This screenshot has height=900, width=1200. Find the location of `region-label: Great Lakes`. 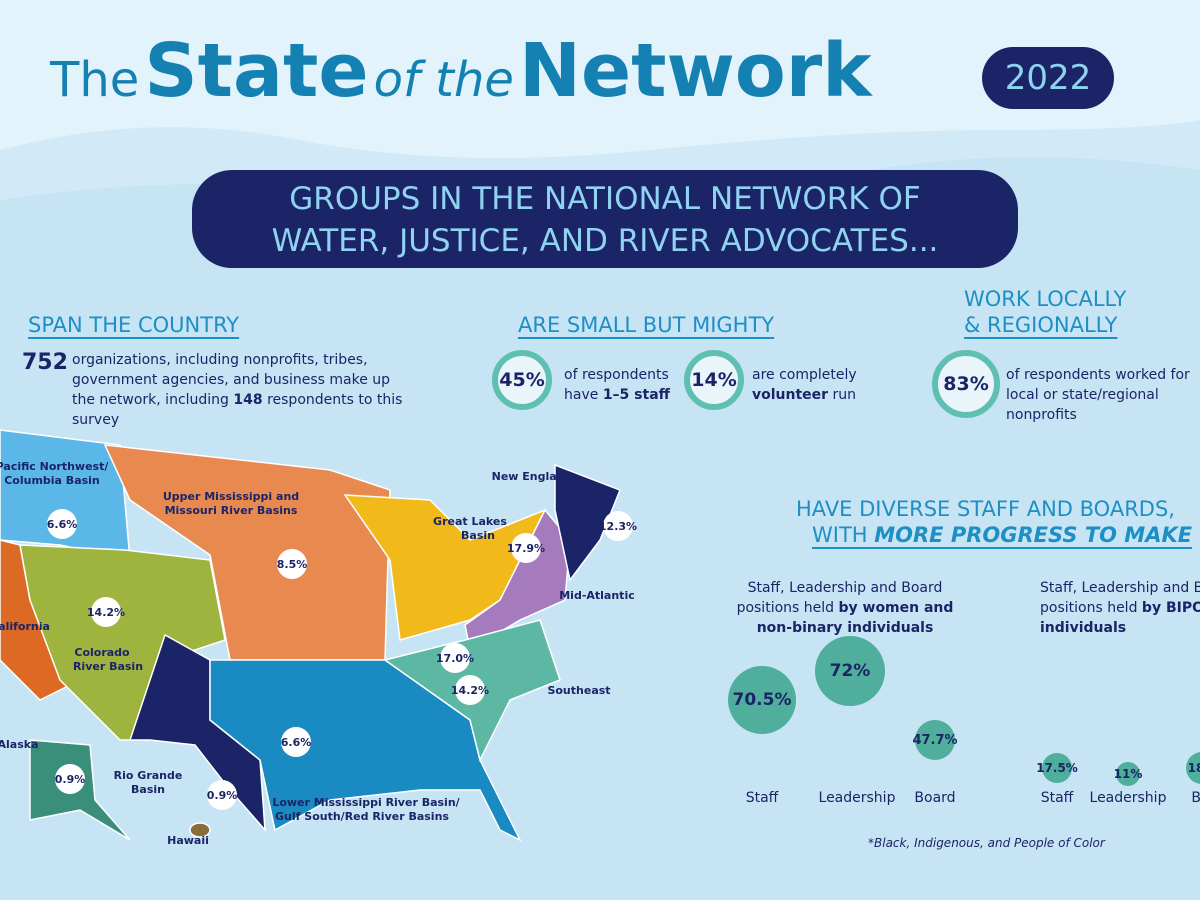

region-label: Great Lakes is located at coordinates (470, 521).